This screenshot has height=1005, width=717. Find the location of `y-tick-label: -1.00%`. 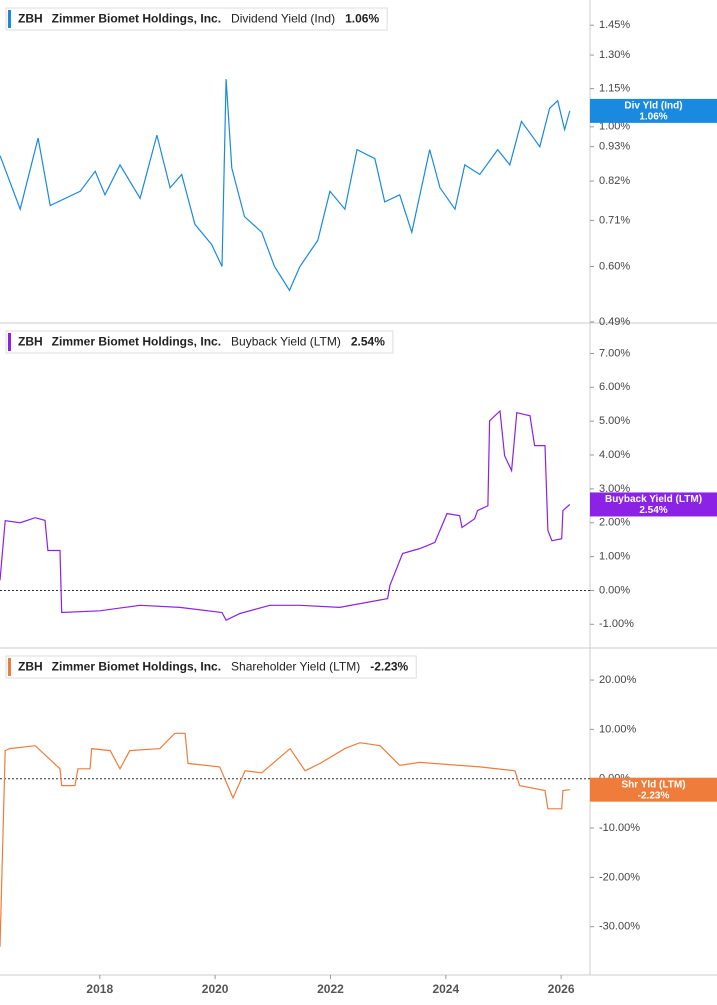

y-tick-label: -1.00% is located at coordinates (616, 624).